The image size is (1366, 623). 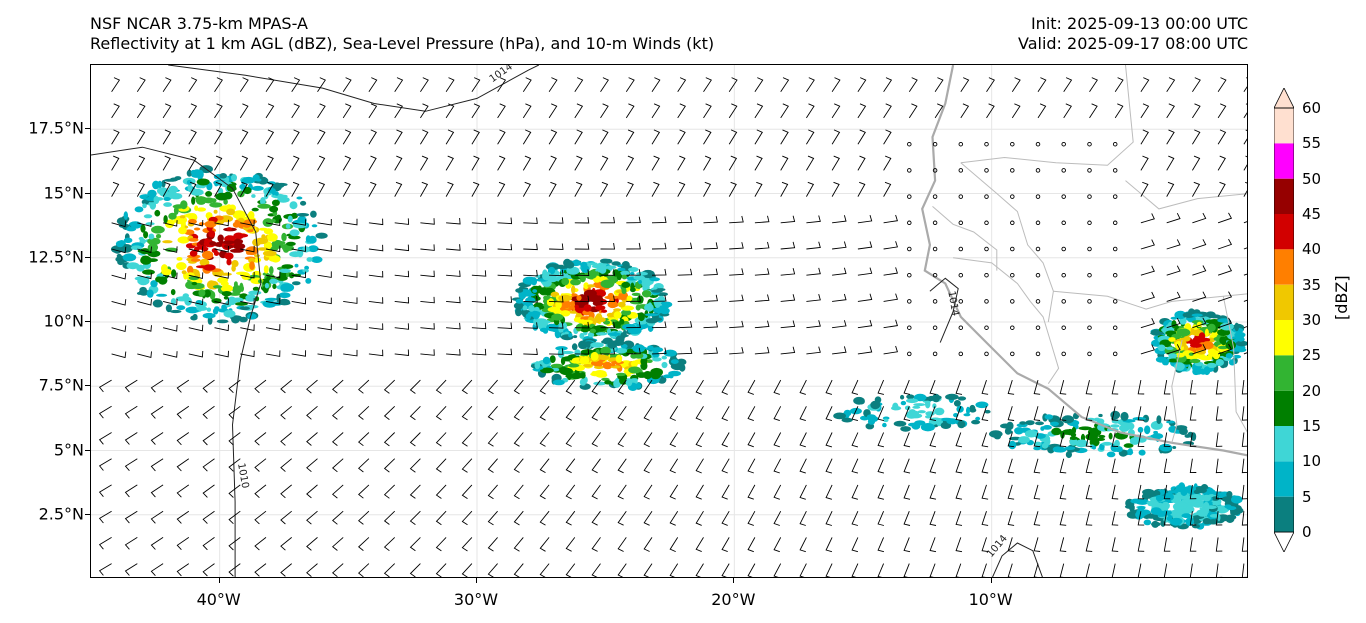 I want to click on colorbar-tick-label: 25, so click(x=1312, y=355).